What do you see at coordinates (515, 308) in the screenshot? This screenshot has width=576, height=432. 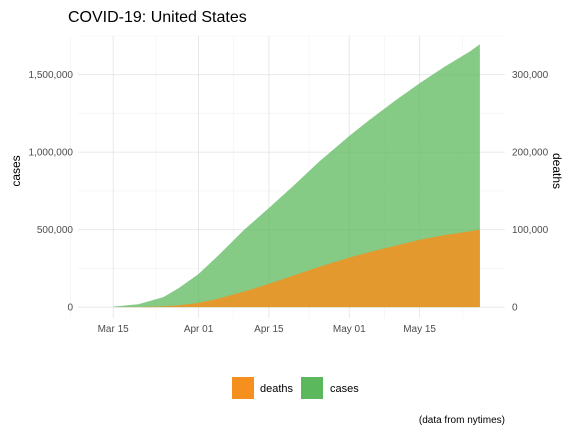 I see `y-right-tick-label: 0` at bounding box center [515, 308].